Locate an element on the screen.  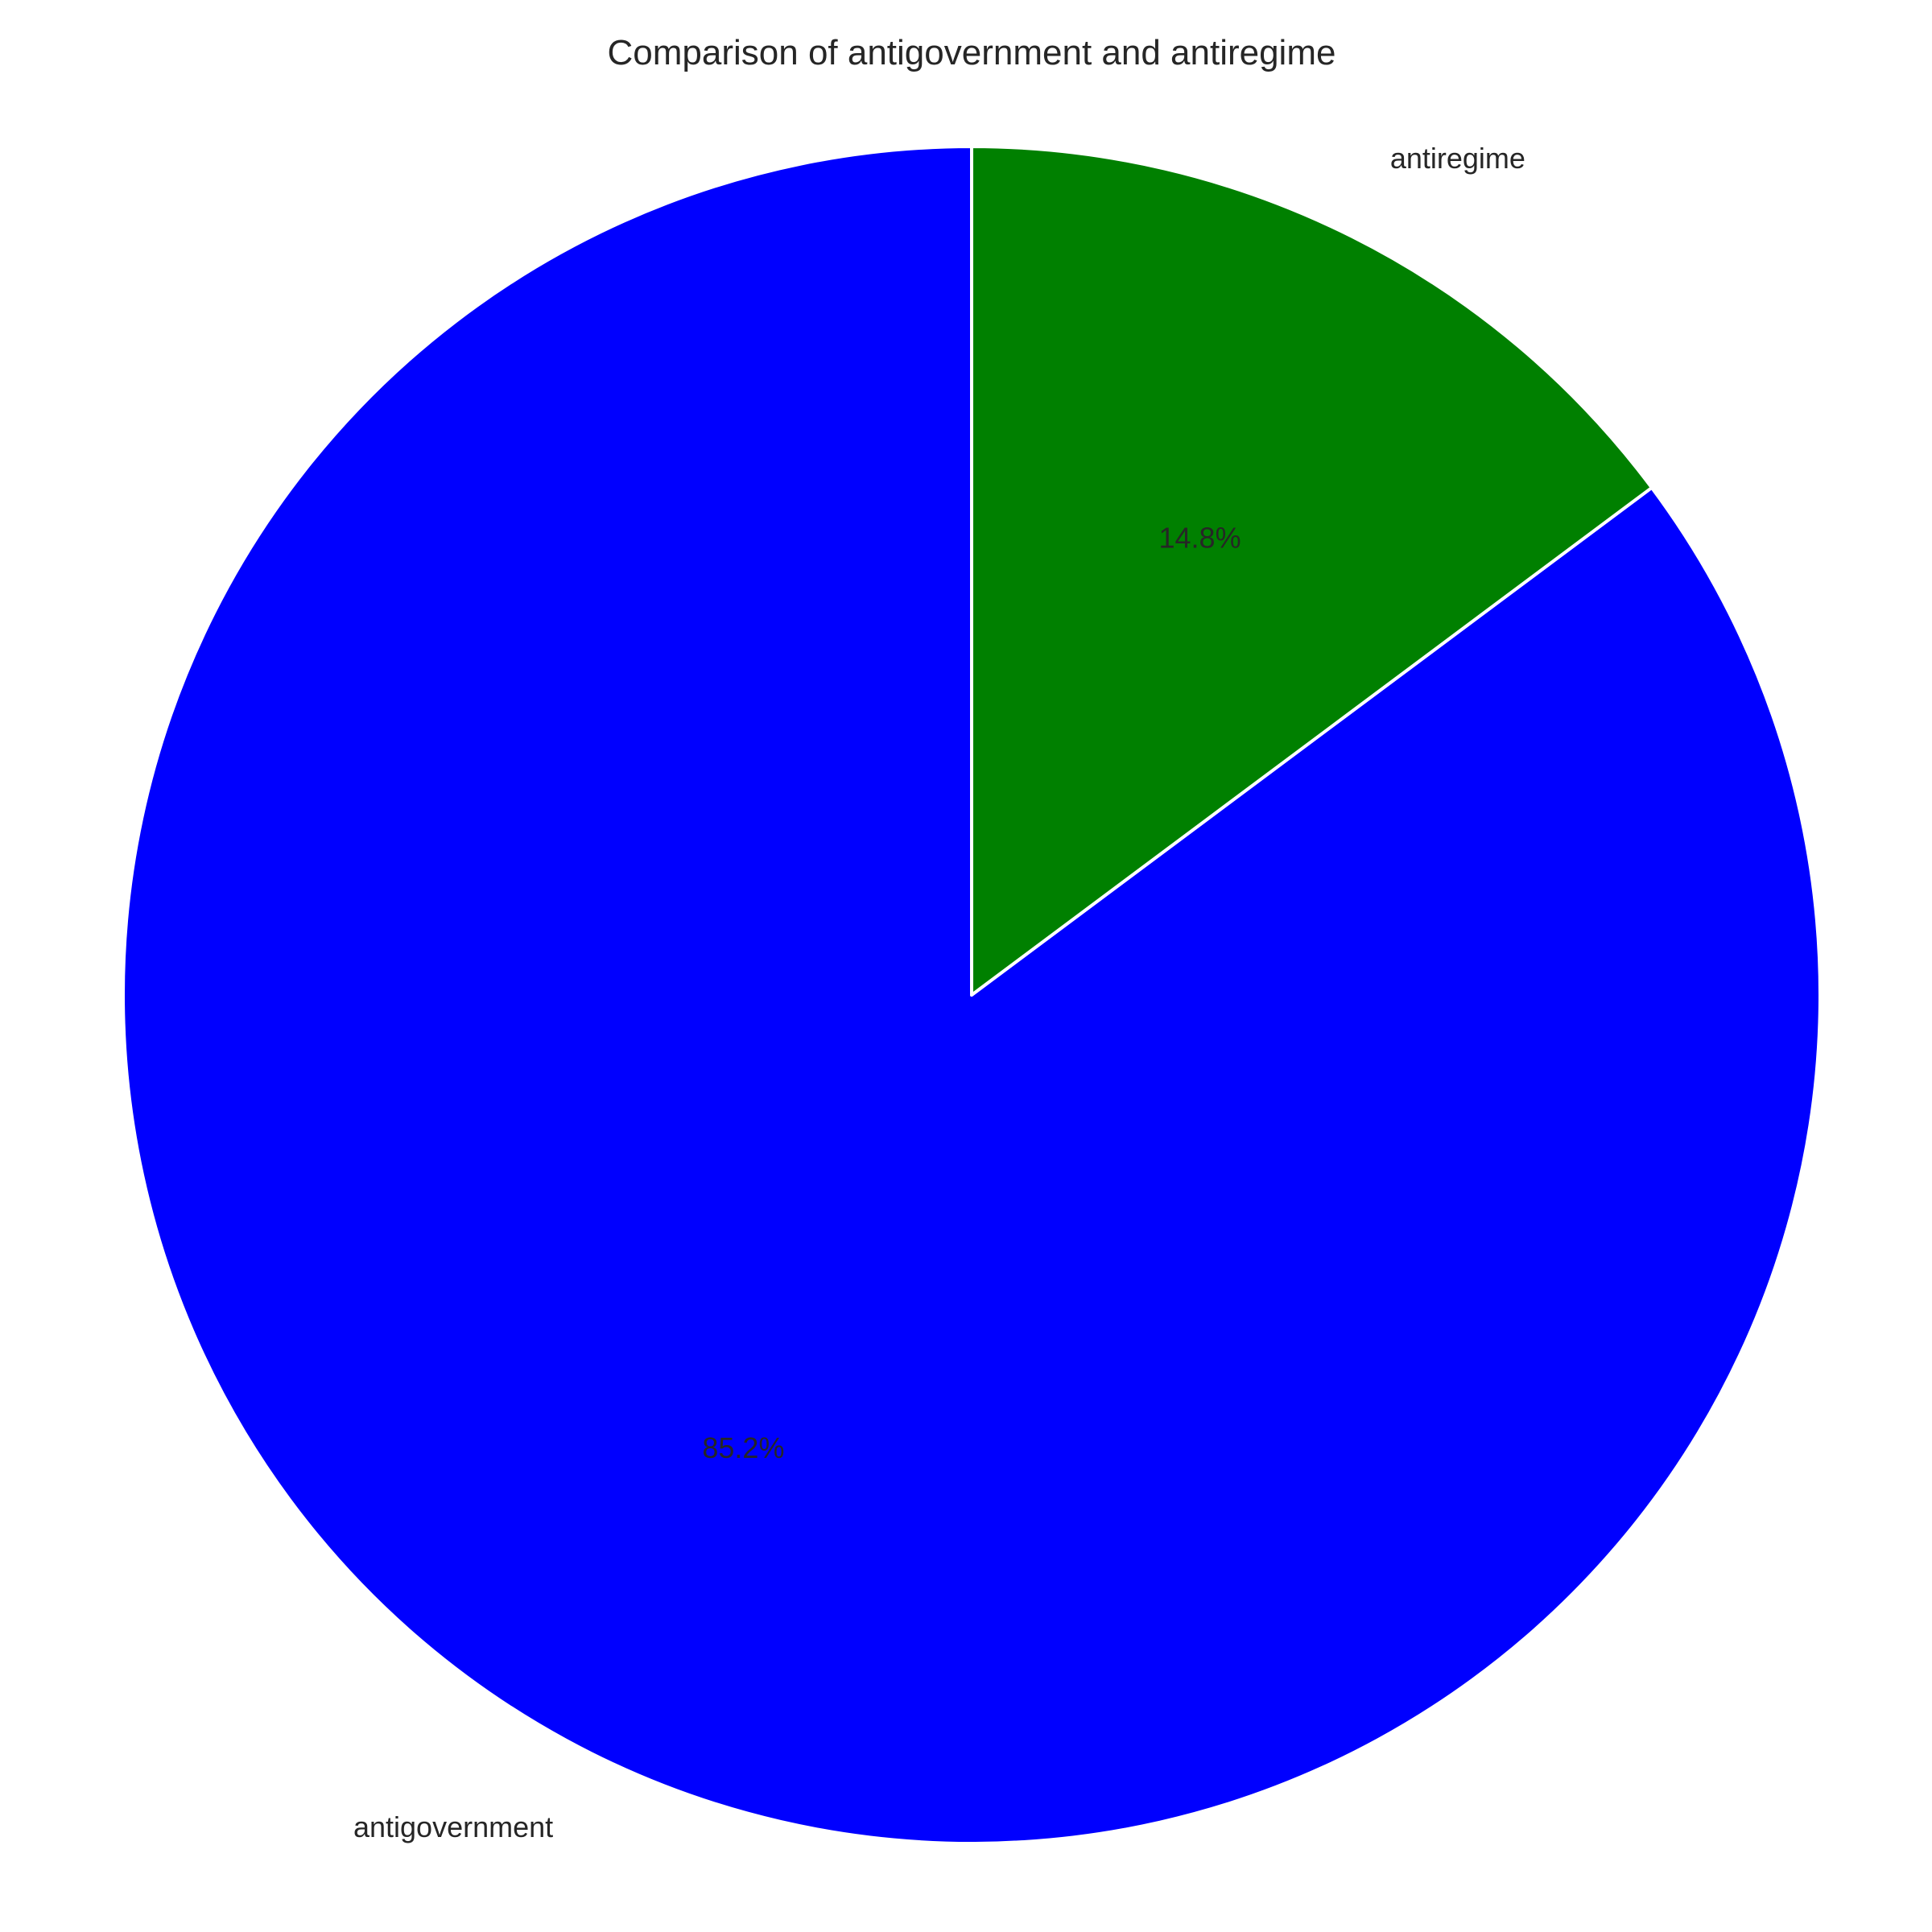
slice-label-antigovernment: antigovernment is located at coordinates (453, 1826).